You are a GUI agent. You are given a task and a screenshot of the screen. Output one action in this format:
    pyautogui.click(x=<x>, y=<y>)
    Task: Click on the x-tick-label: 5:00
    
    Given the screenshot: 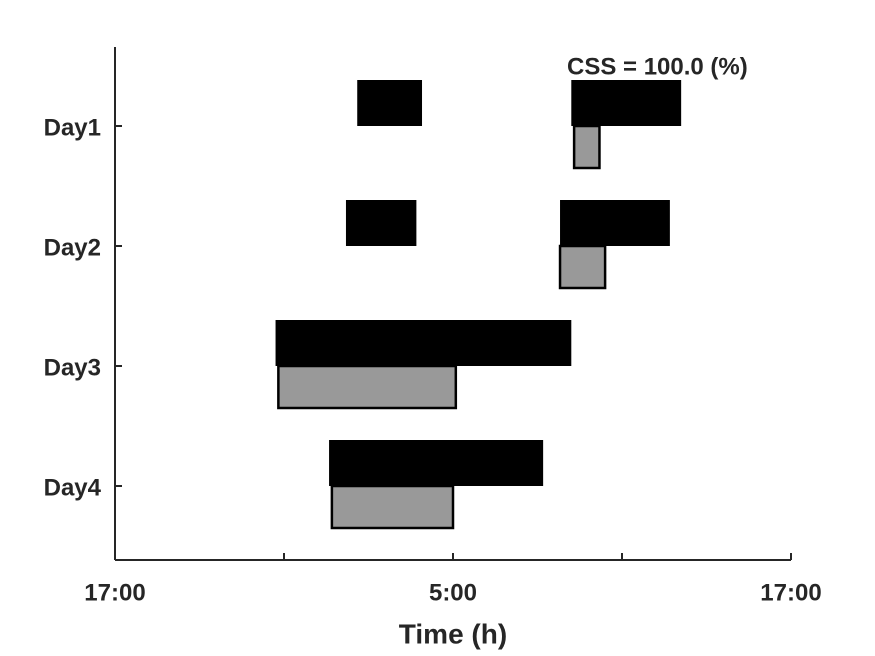 What is the action you would take?
    pyautogui.click(x=453, y=592)
    